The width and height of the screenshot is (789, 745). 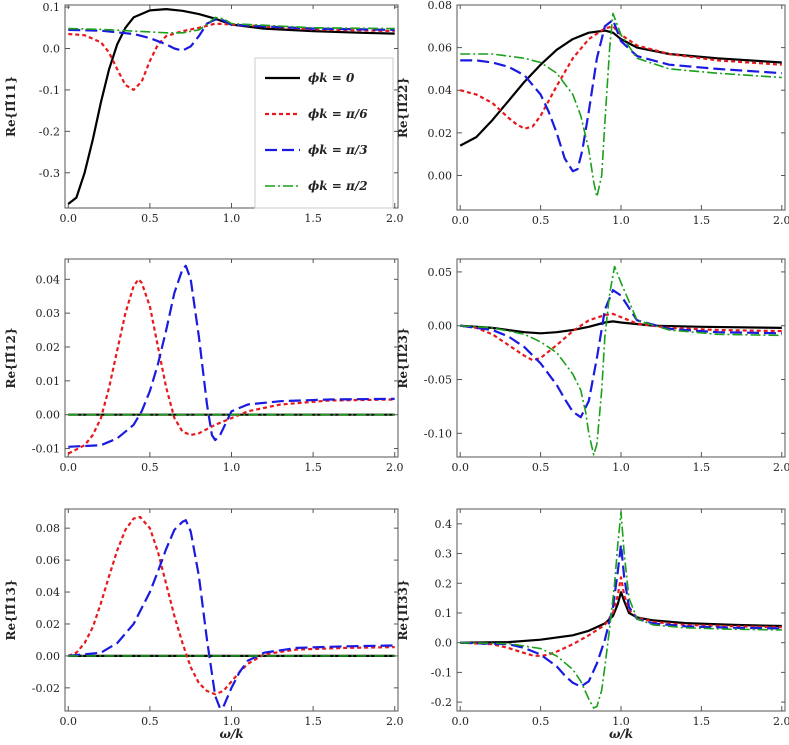 I want to click on y-tick-label: 0.01, so click(x=48, y=381).